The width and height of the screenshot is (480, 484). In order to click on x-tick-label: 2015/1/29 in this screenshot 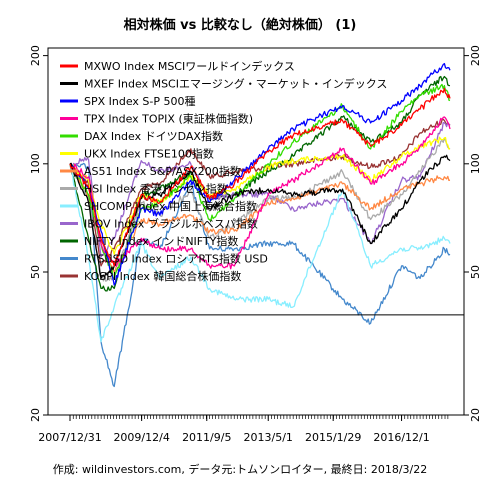, I will do `click(333, 437)`.